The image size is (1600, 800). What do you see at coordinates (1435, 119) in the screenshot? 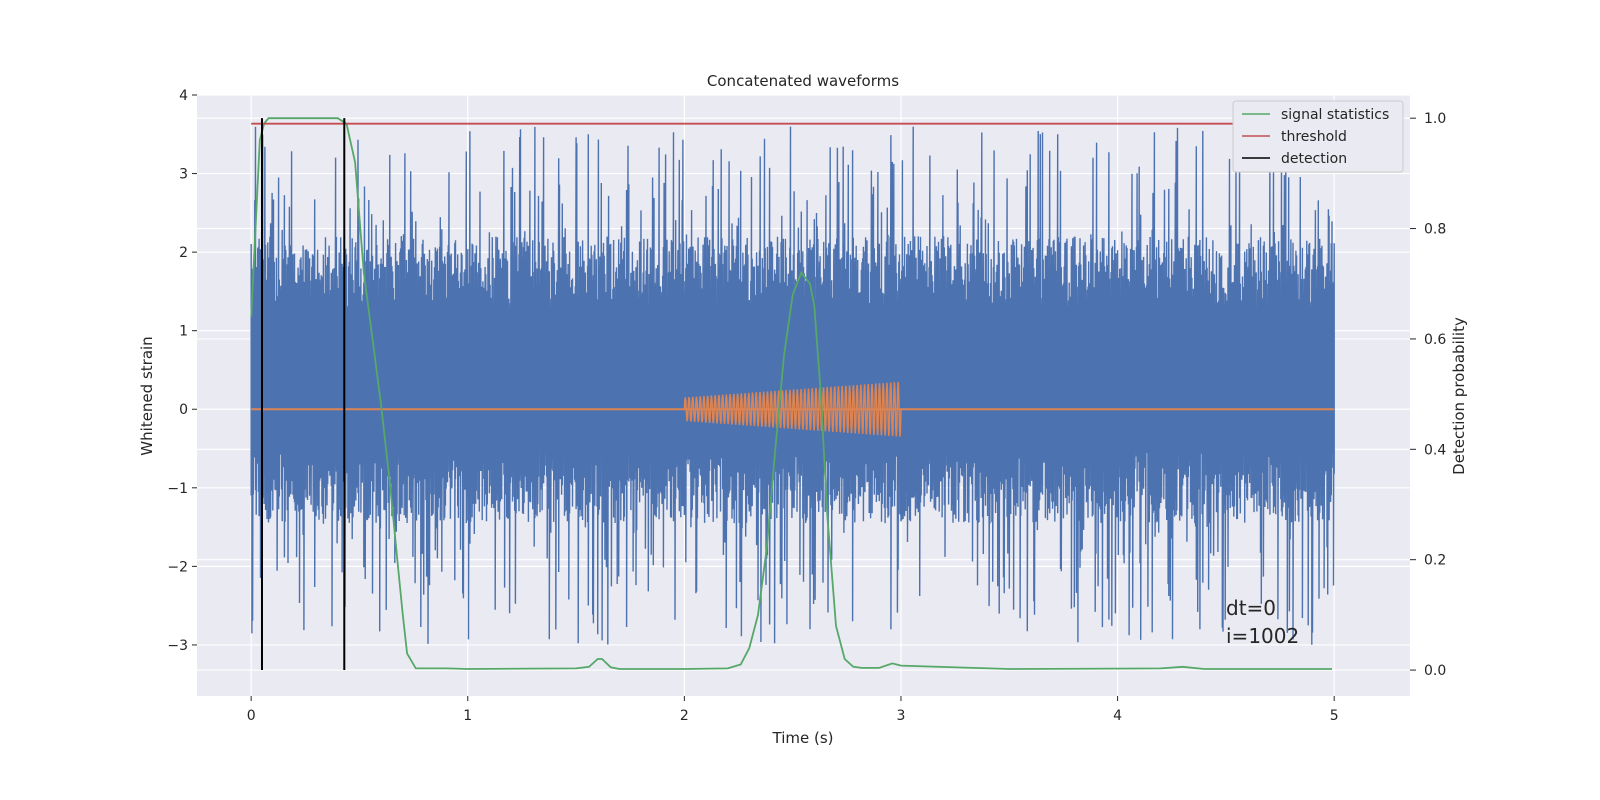
I see `y2-tick-label: 1.0` at bounding box center [1435, 119].